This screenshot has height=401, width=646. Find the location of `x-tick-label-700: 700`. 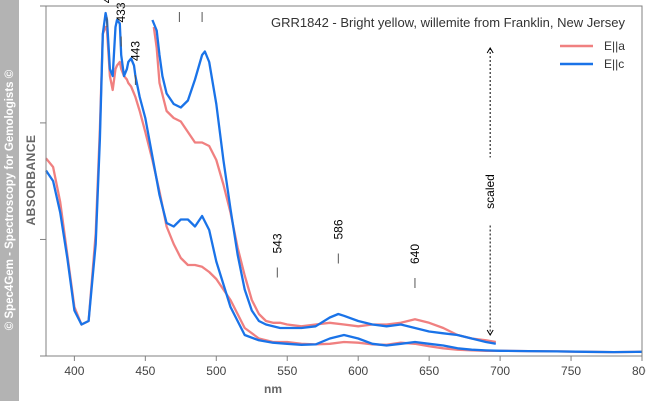

x-tick-label-700: 700 is located at coordinates (500, 371).